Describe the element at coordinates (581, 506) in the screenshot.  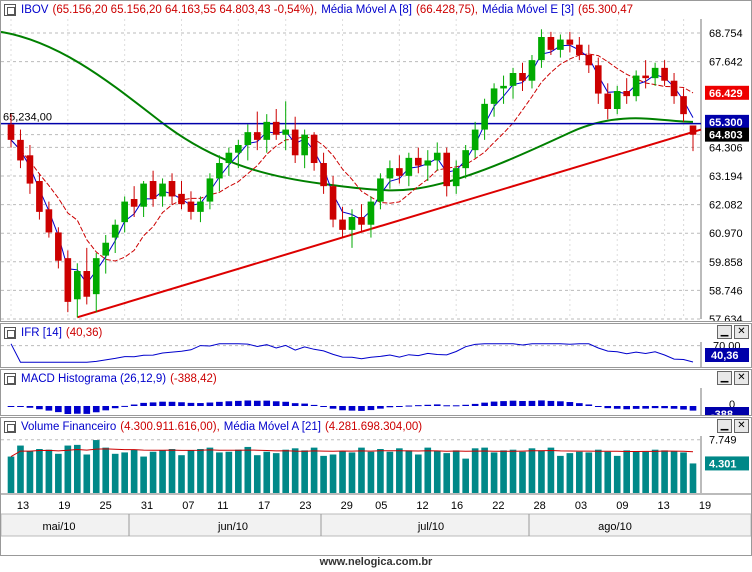
I see `x-tick-label: 03` at that location.